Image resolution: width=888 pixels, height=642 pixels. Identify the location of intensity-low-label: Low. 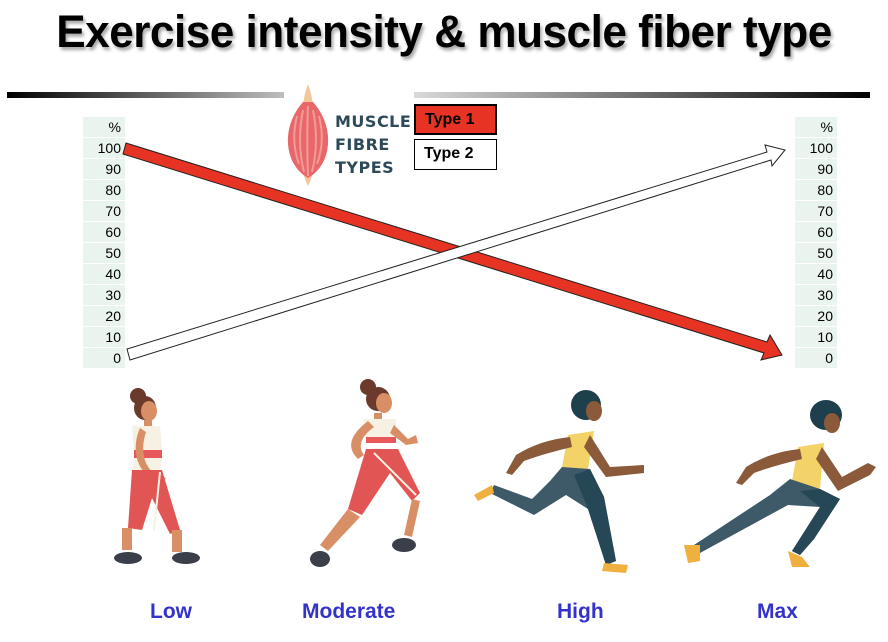
(171, 611).